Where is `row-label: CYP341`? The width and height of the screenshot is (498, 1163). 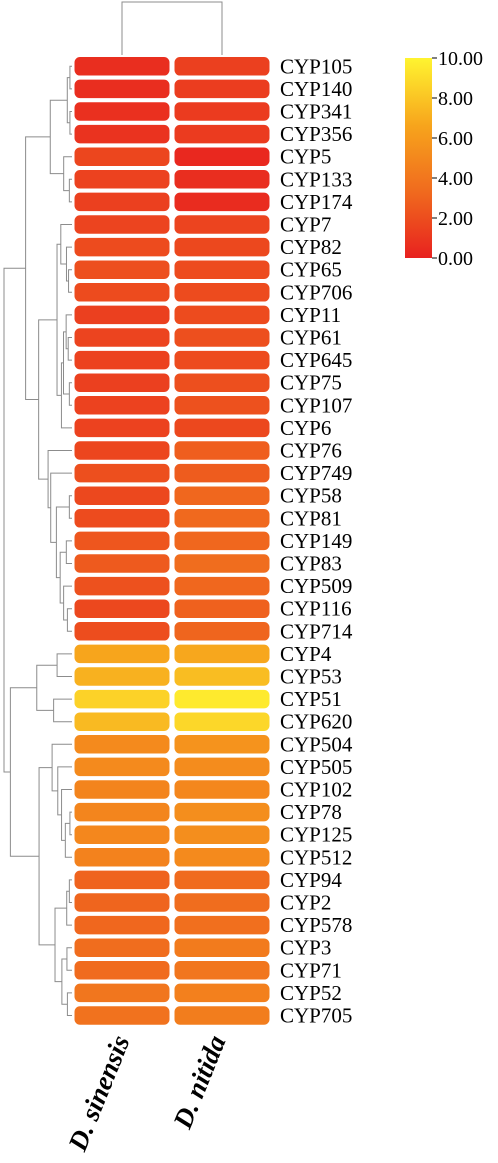 row-label: CYP341 is located at coordinates (316, 112).